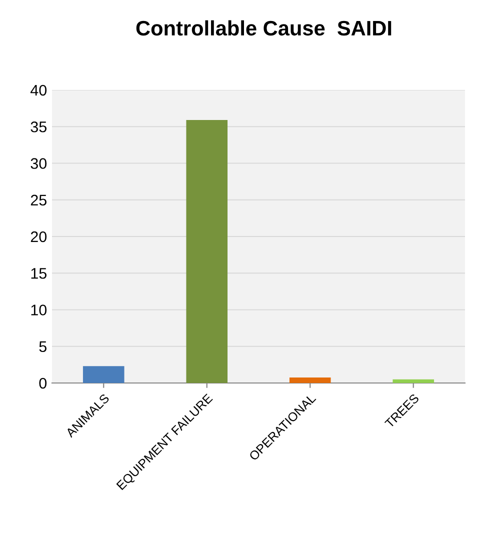 This screenshot has width=480, height=537. Describe the element at coordinates (43, 383) in the screenshot. I see `y-tick-label: 0` at that location.